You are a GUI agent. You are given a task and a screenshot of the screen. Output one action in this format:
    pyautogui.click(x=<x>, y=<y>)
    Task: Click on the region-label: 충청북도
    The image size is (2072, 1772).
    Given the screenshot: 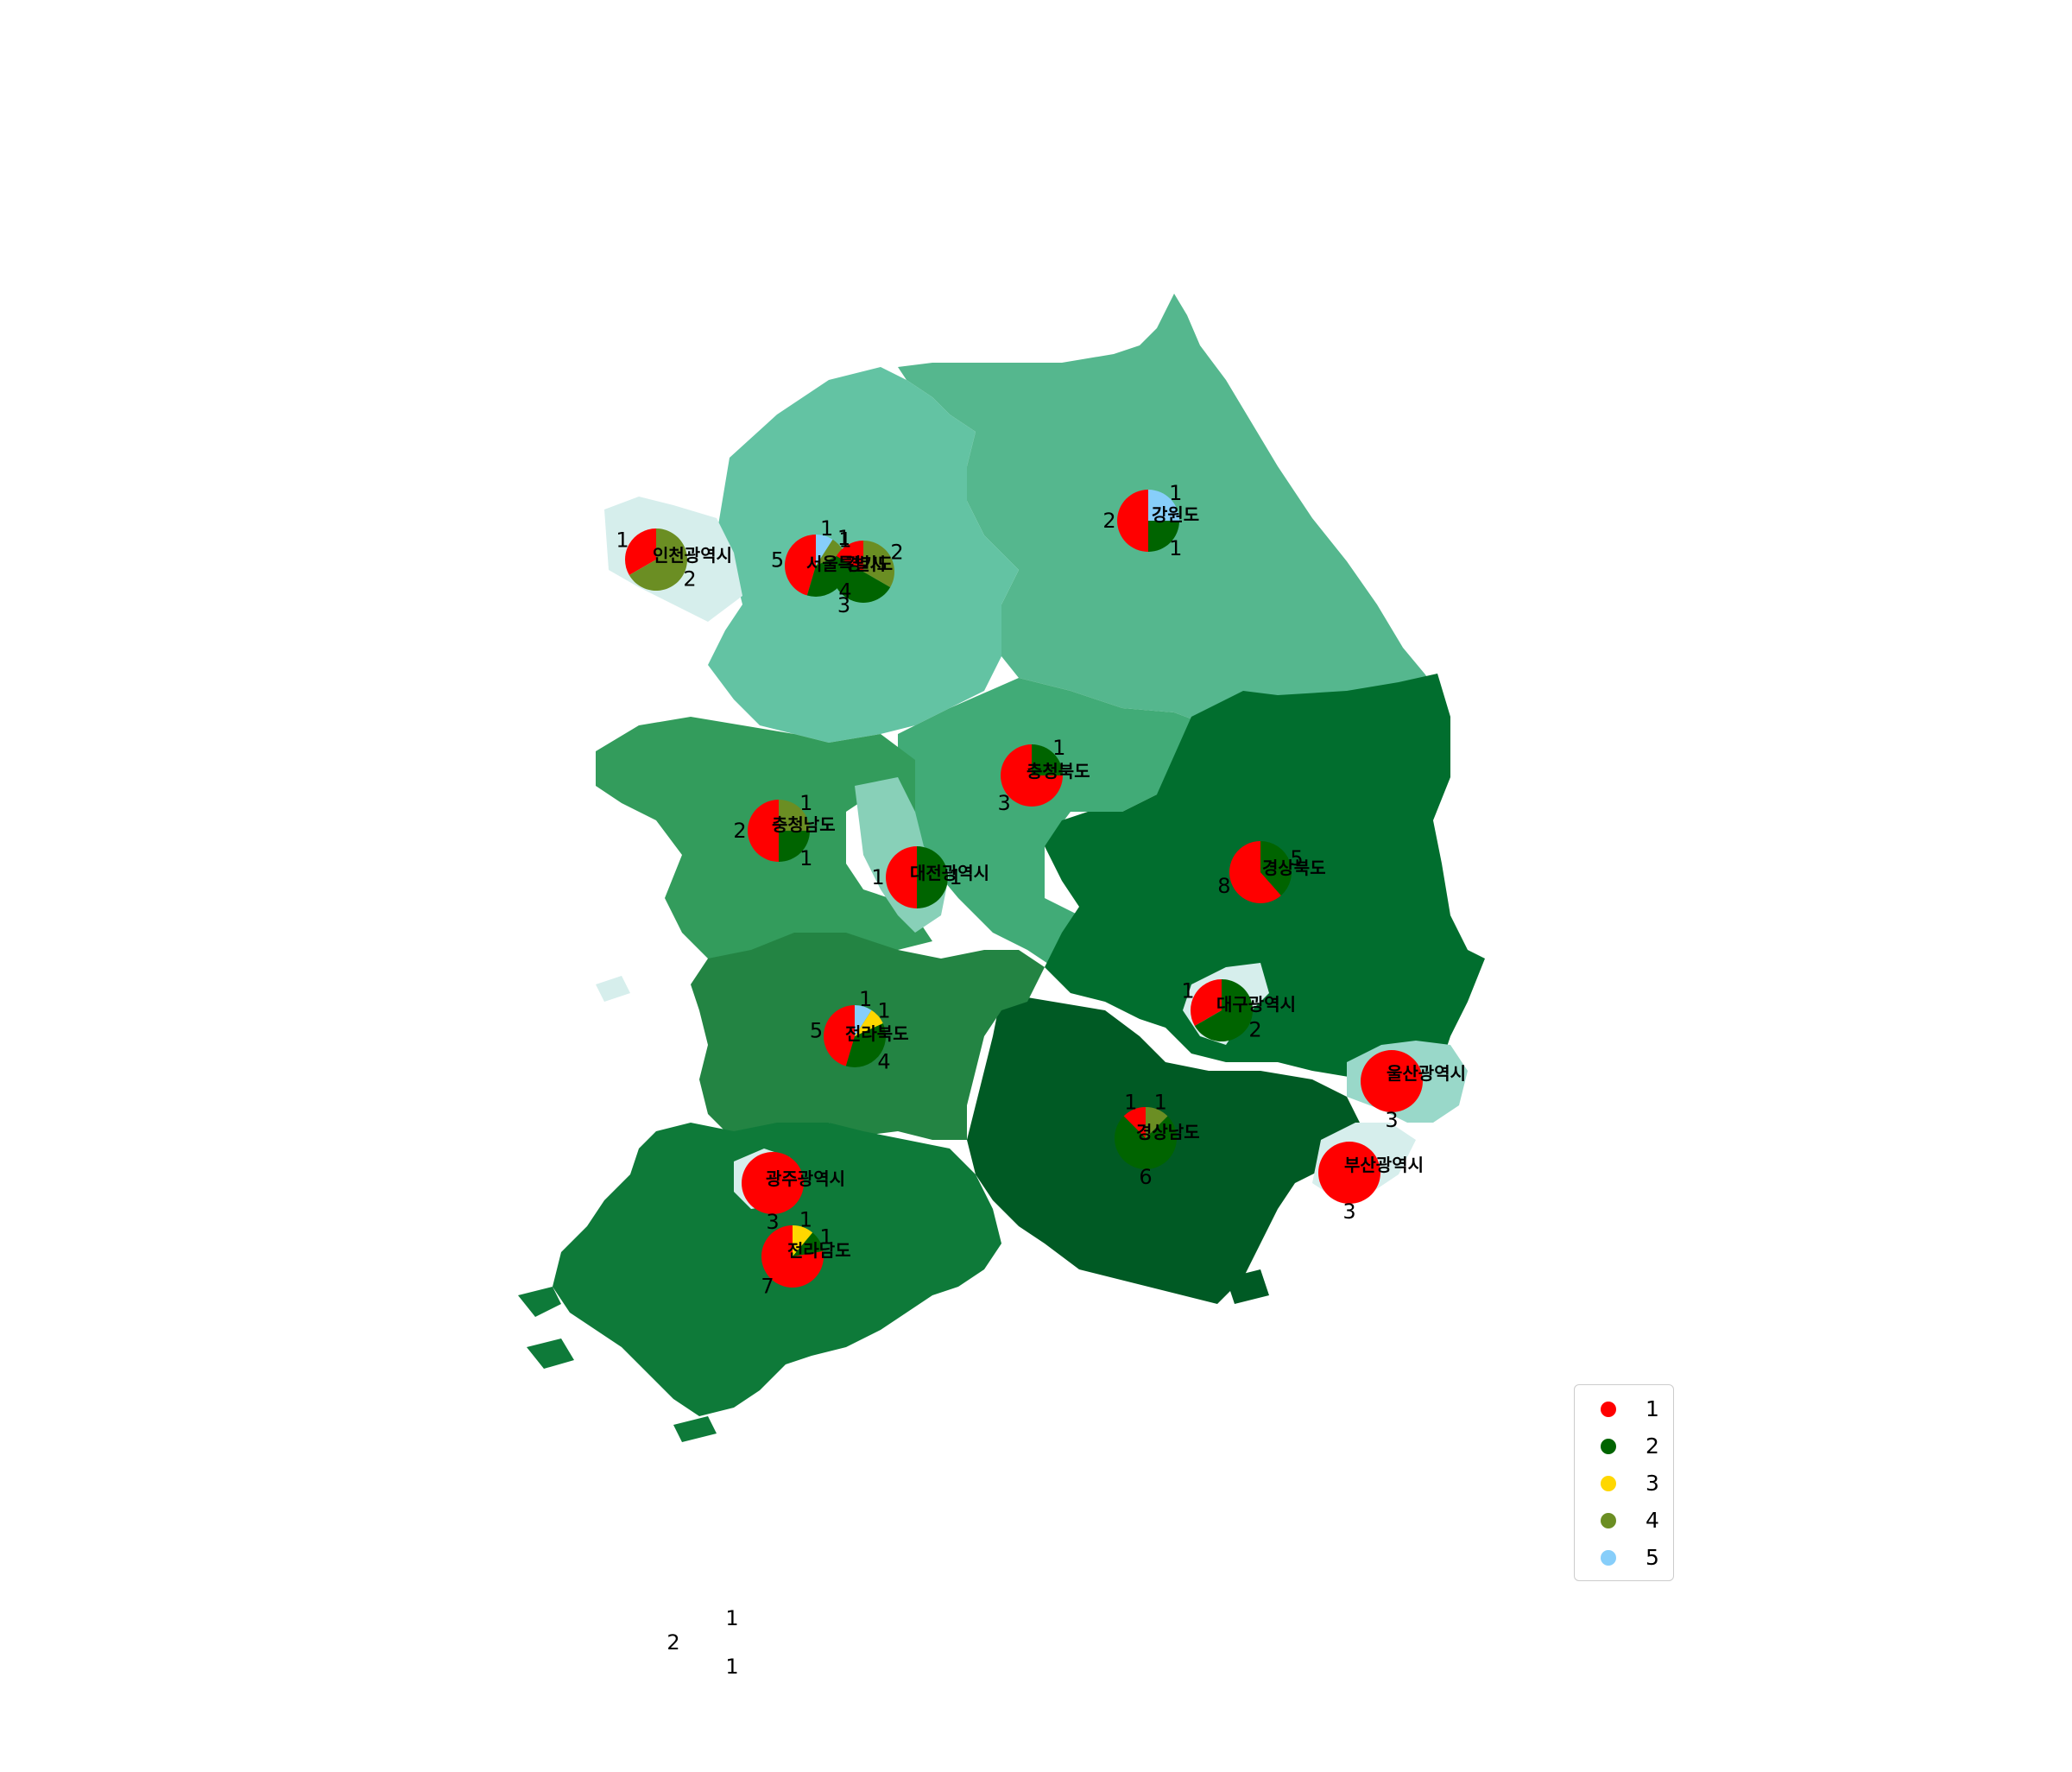 What is the action you would take?
    pyautogui.click(x=1058, y=772)
    